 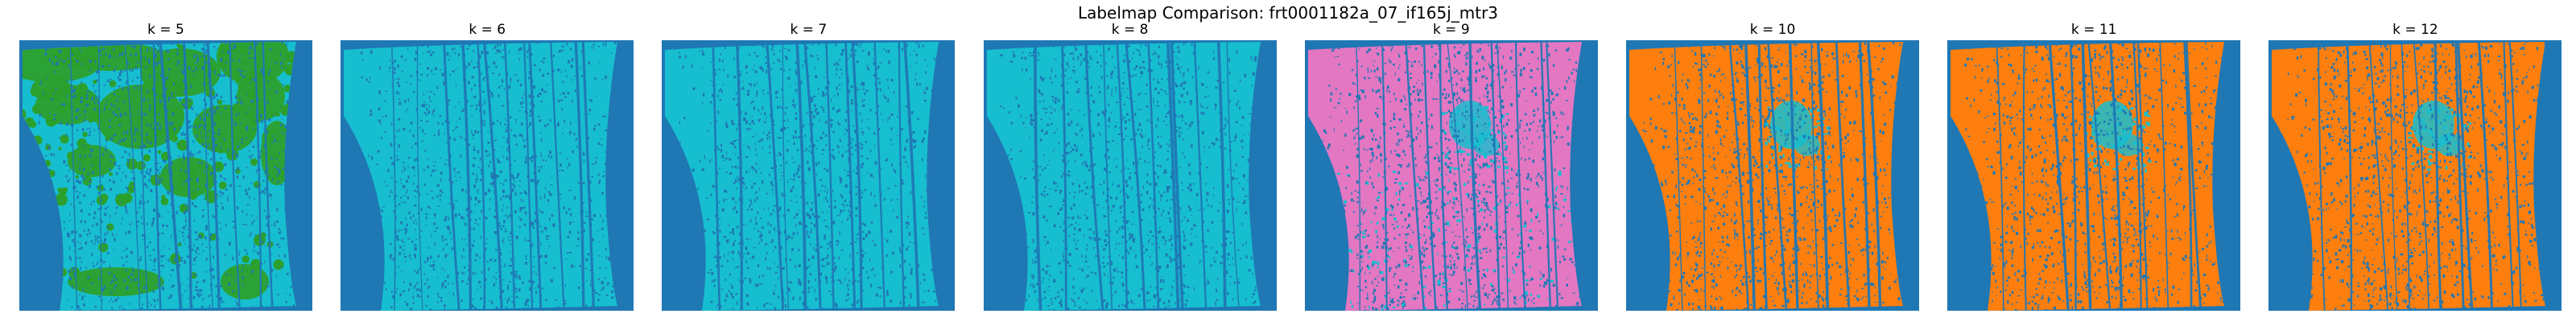 I want to click on panel-title-6: k = 10, so click(x=1772, y=30).